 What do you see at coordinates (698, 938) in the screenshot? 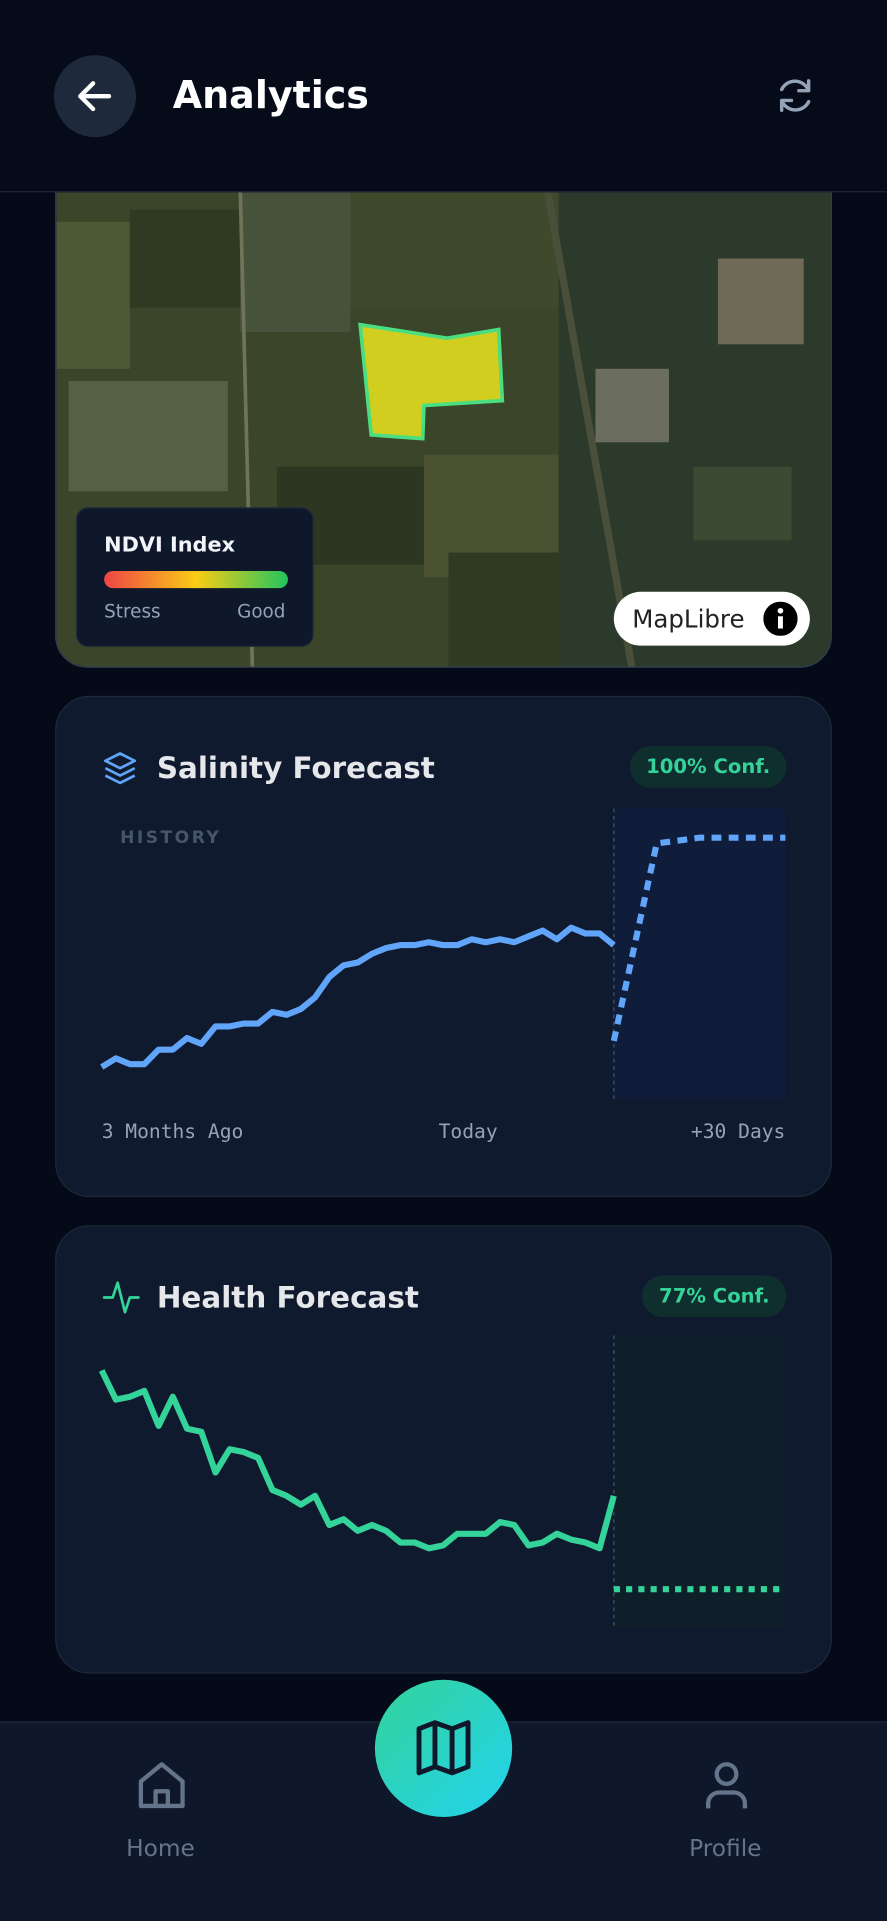
I see `forecast-line` at bounding box center [698, 938].